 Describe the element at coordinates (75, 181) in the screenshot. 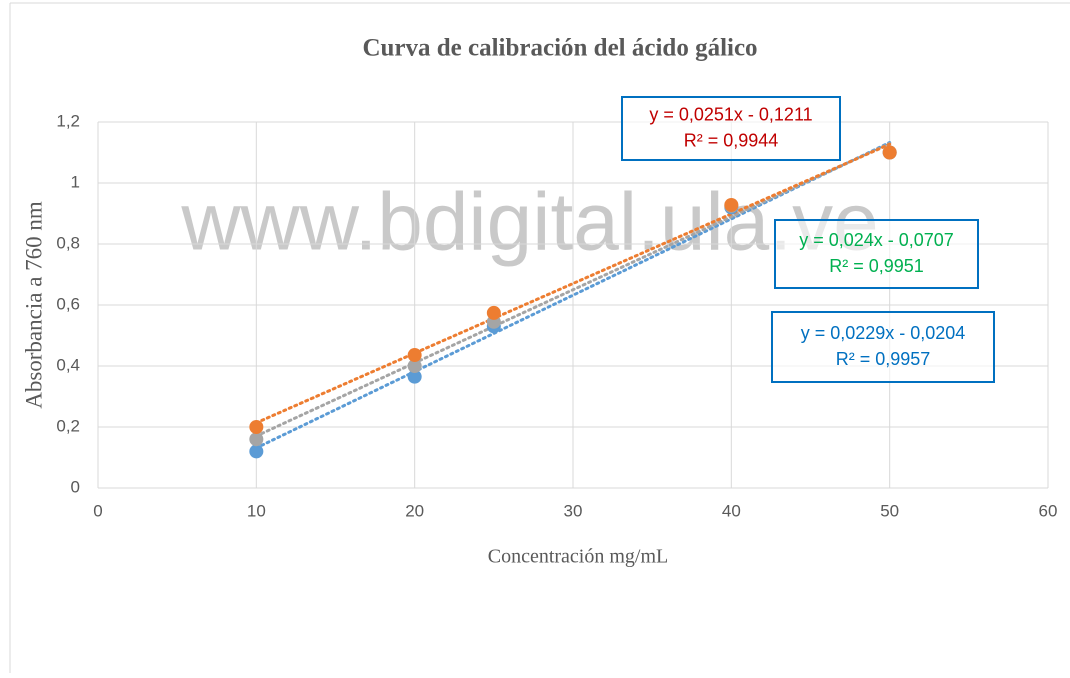

I see `y-tick-label: 1` at that location.